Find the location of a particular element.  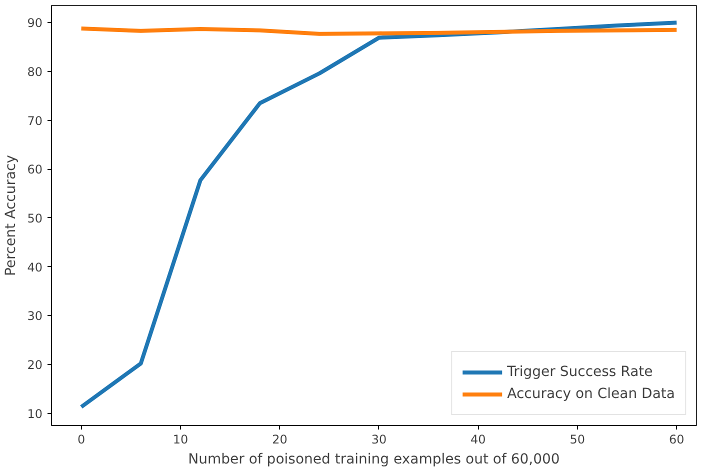

y-tick-label: 80 is located at coordinates (35, 71).